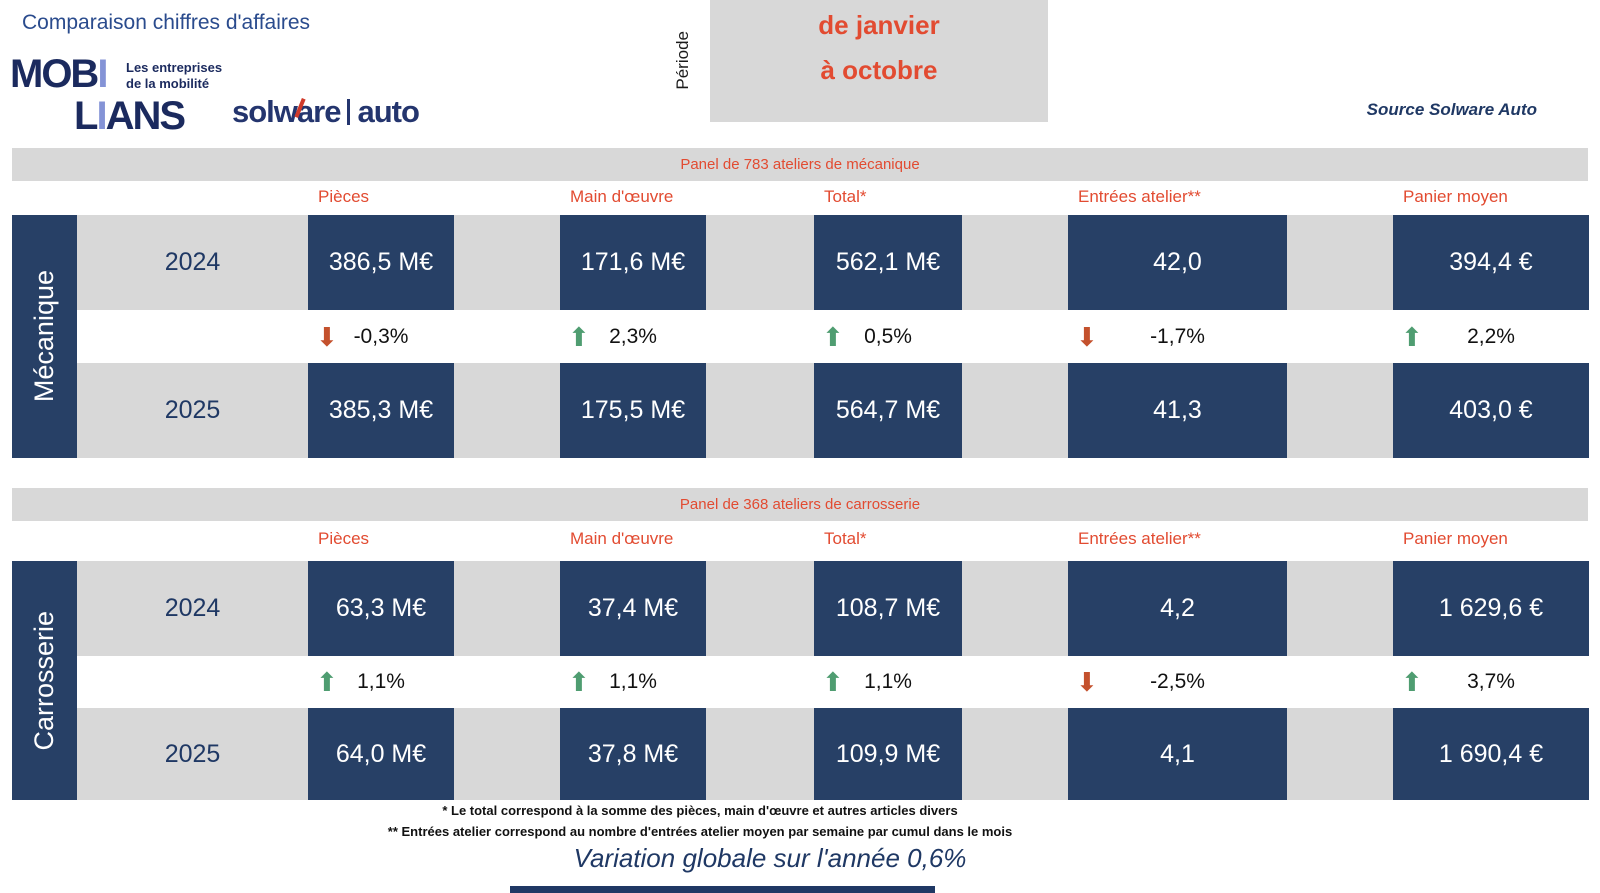  I want to click on change-cell: ⬇ -1,7%, so click(1177, 336).